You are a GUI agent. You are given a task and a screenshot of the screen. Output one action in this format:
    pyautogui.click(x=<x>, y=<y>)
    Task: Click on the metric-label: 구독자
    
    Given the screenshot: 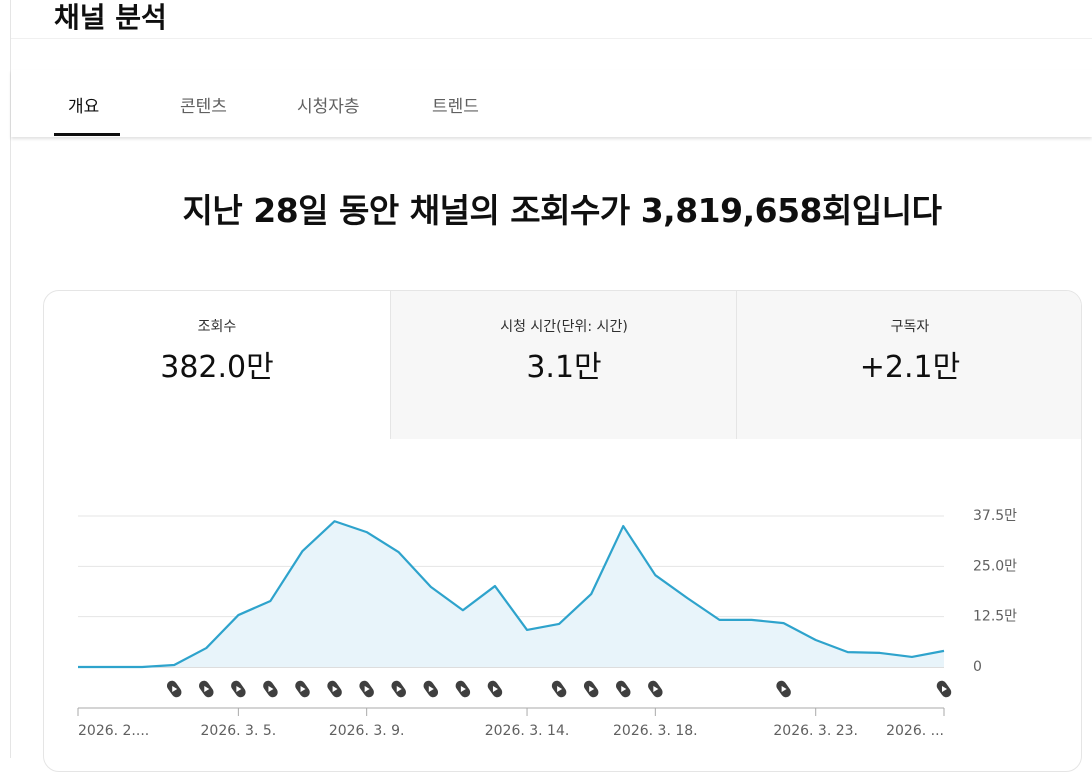 What is the action you would take?
    pyautogui.click(x=910, y=327)
    